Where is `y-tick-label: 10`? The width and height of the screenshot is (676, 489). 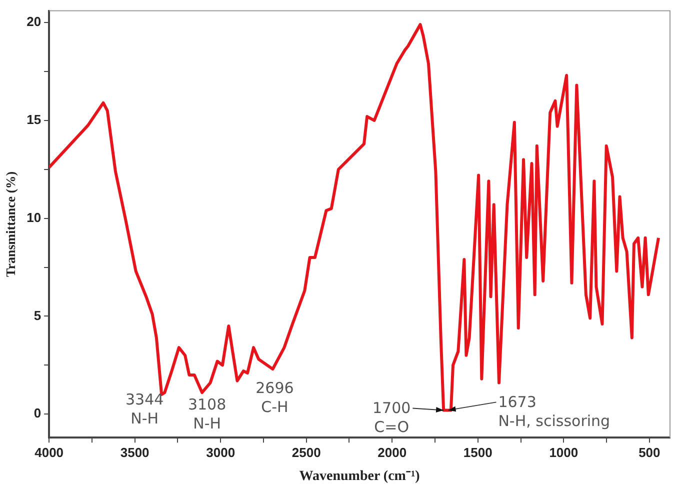 y-tick-label: 10 is located at coordinates (34, 217).